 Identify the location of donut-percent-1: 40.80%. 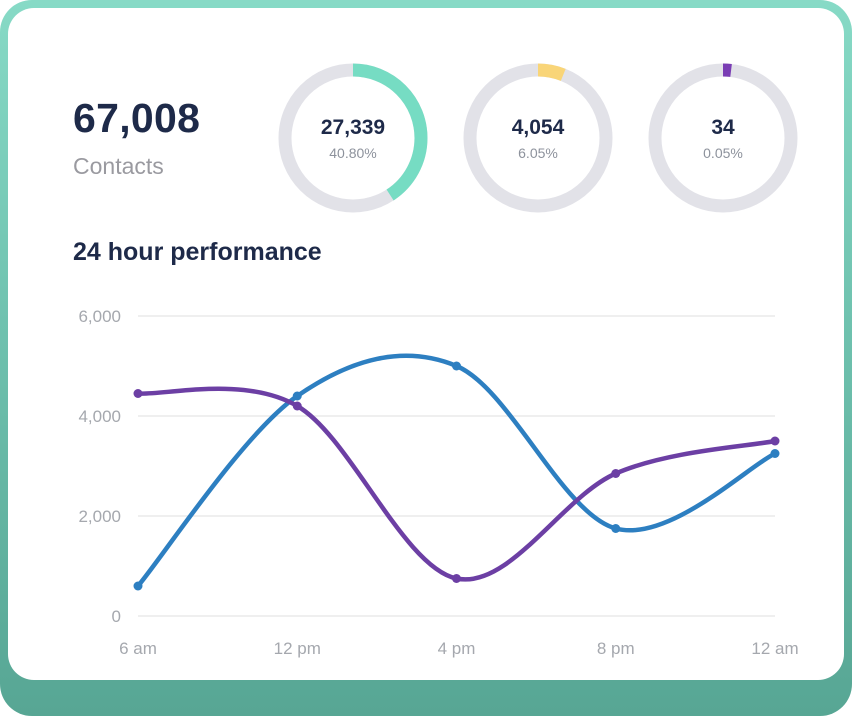
(353, 152).